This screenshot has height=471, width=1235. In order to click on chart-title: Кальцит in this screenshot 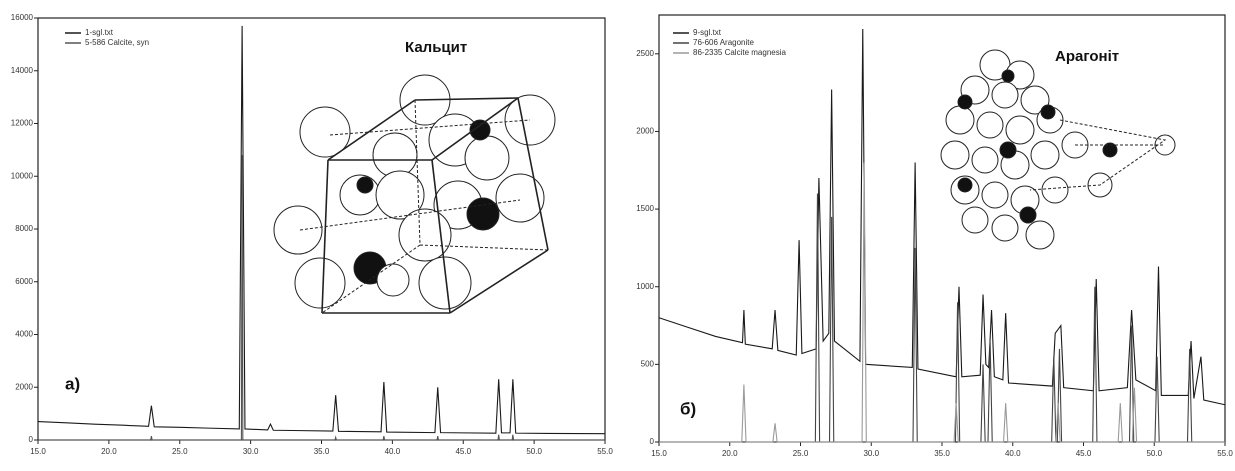, I will do `click(436, 47)`.